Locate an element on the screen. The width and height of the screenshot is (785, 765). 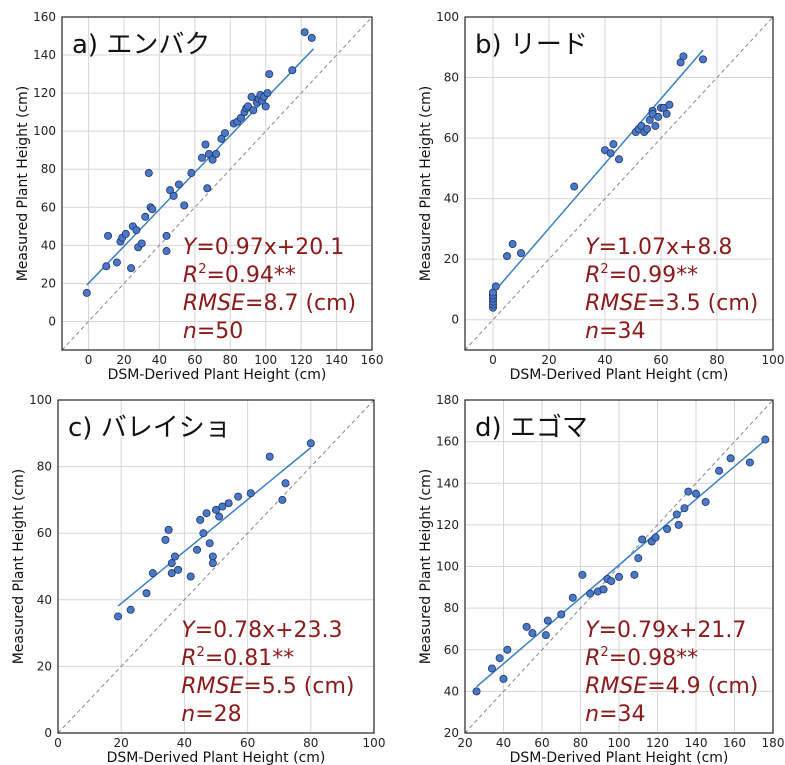
rmse: RMSE=4.9 (cm) is located at coordinates (671, 686).